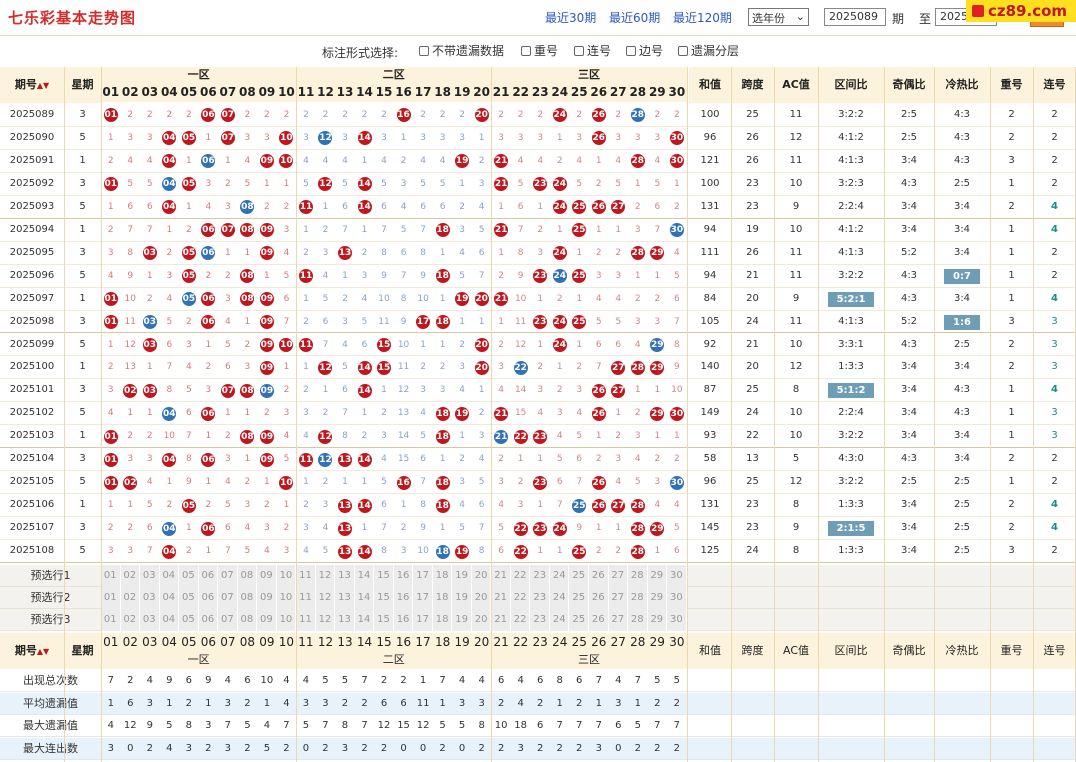 The height and width of the screenshot is (762, 1076). Describe the element at coordinates (461, 50) in the screenshot. I see `option-no-missing-data: 不带遗漏数据` at that location.